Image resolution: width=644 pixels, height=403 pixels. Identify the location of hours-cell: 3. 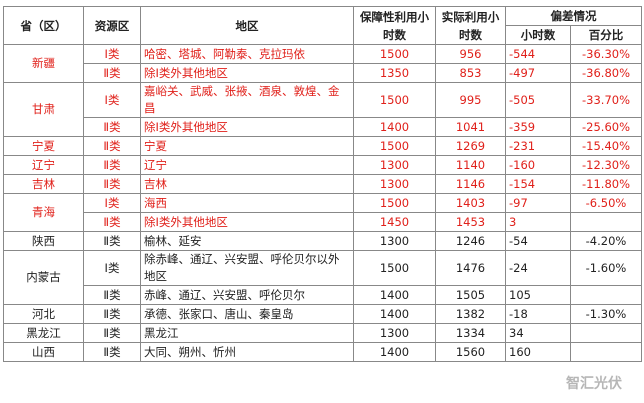
(538, 222).